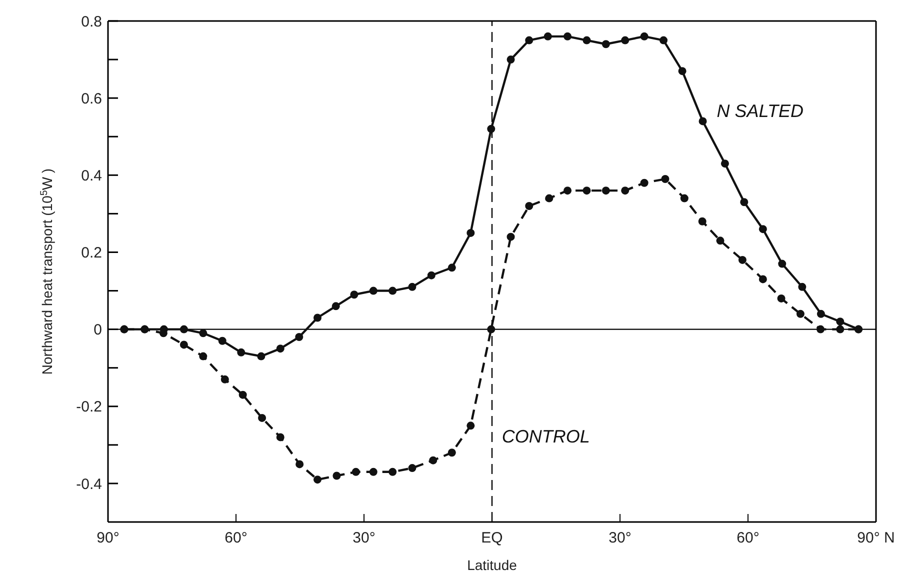  What do you see at coordinates (89, 407) in the screenshot?
I see `y-tick-label: -0.2` at bounding box center [89, 407].